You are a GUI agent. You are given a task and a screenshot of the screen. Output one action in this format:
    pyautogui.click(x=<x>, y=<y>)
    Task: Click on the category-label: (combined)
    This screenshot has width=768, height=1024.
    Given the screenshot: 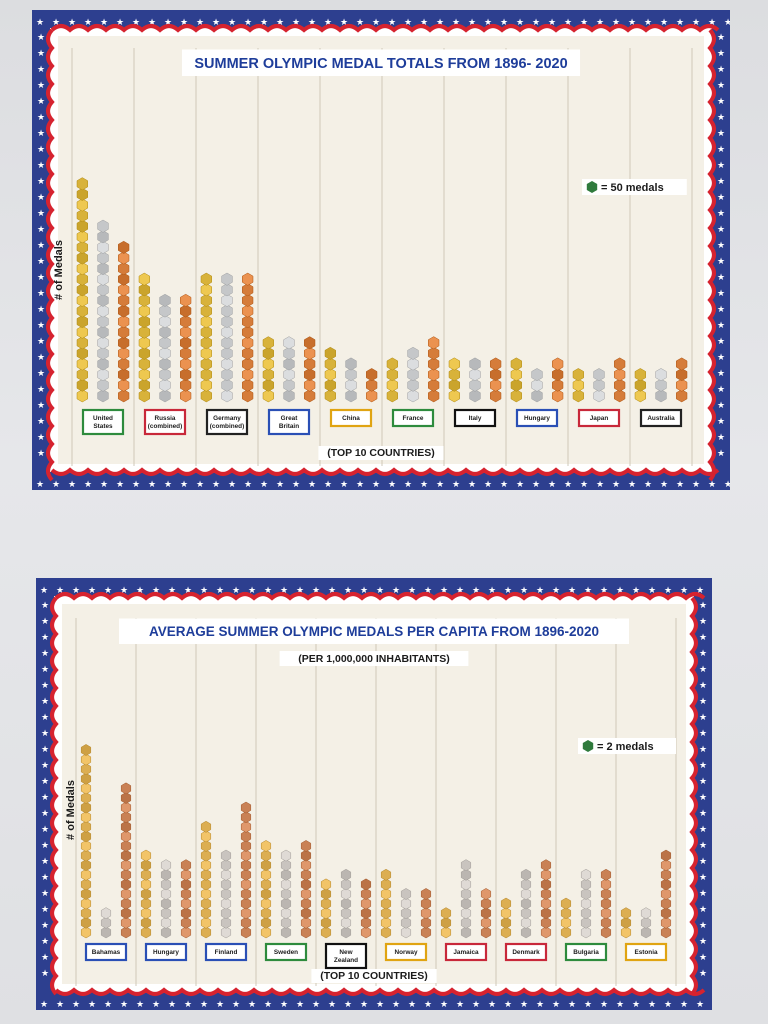 What is the action you would take?
    pyautogui.click(x=165, y=426)
    